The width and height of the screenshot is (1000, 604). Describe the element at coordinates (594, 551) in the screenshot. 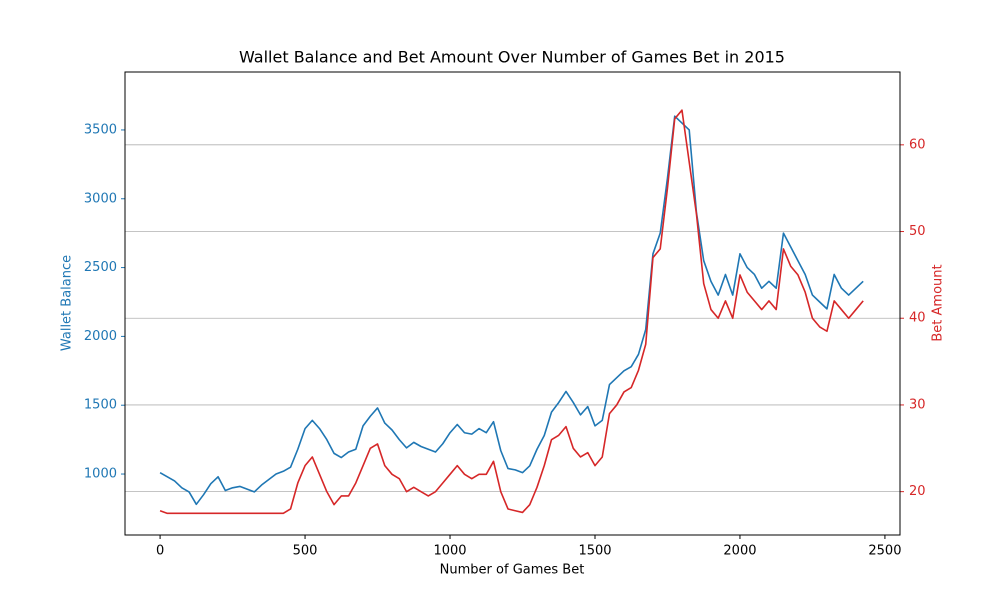

I see `x-tick-label: 1500` at that location.